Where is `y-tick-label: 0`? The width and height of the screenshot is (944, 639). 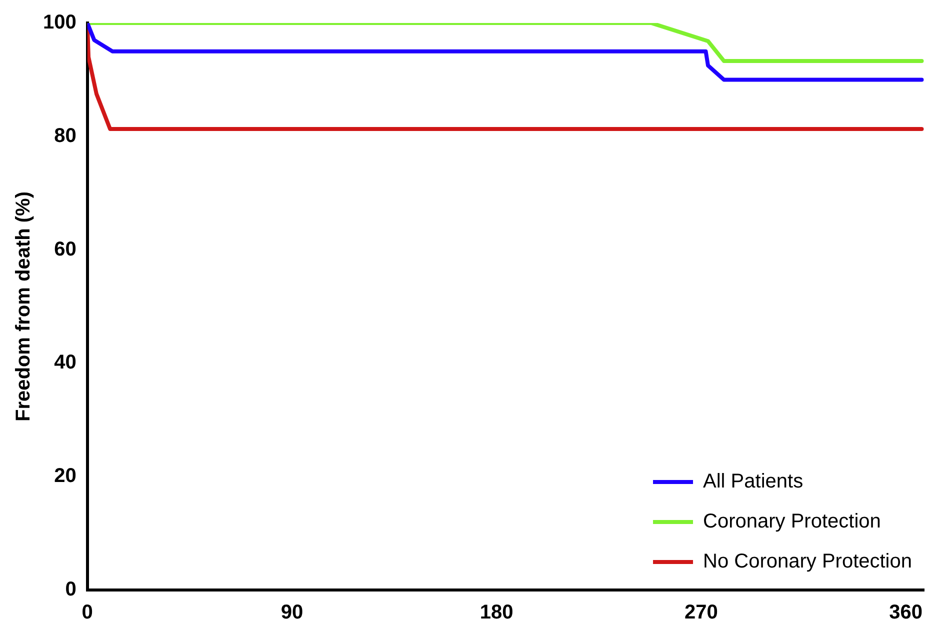
y-tick-label: 0 is located at coordinates (70, 589).